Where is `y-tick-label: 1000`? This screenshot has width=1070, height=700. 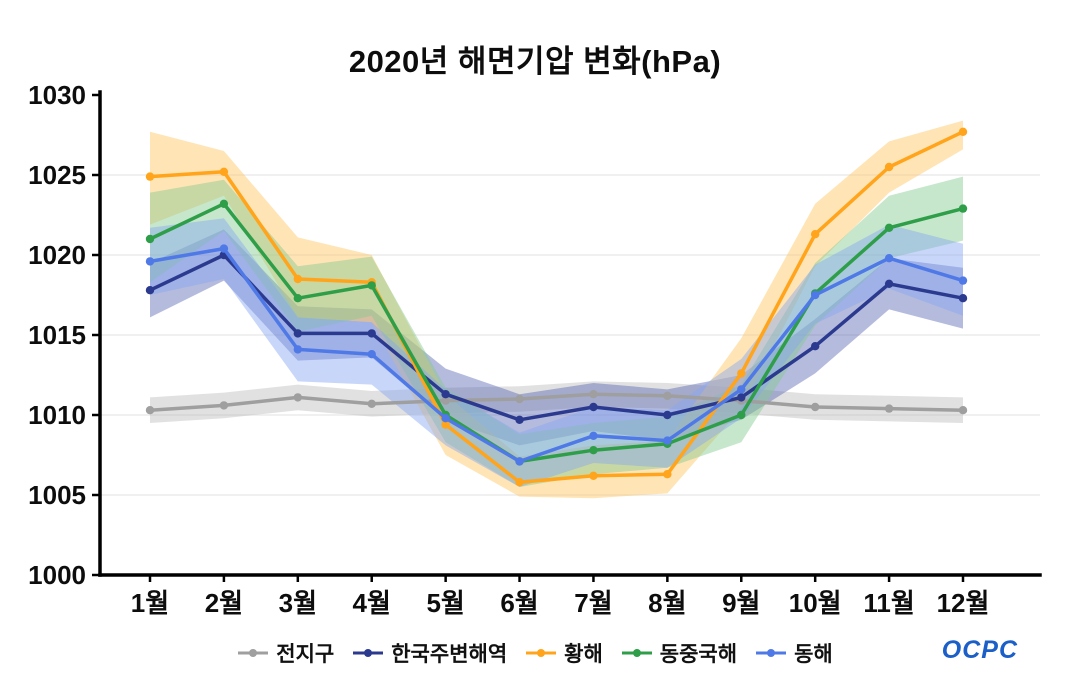
y-tick-label: 1000 is located at coordinates (57, 575).